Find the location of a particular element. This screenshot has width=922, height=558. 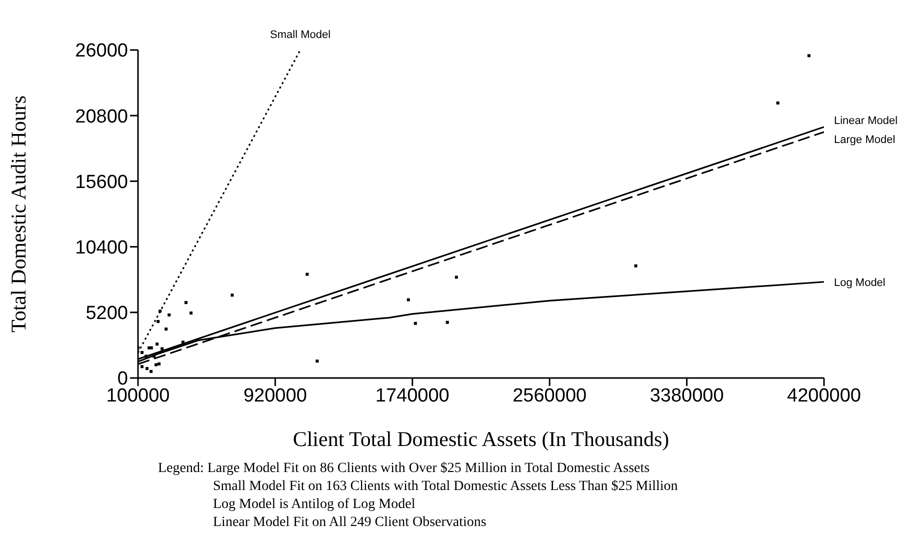

y-tick-label: 20800 is located at coordinates (101, 117).